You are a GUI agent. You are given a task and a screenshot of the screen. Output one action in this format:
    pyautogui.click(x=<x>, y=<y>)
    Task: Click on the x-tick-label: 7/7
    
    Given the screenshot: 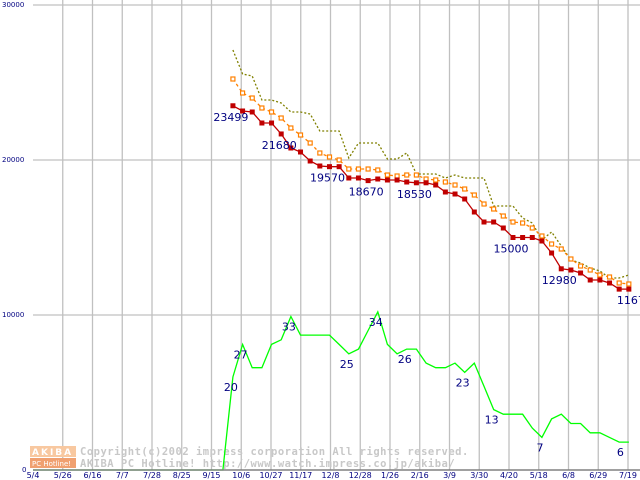 What is the action you would take?
    pyautogui.click(x=122, y=475)
    